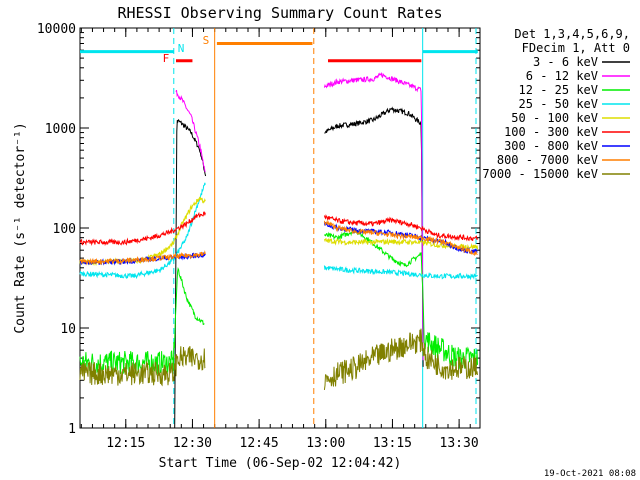 The height and width of the screenshot is (480, 640). Describe the element at coordinates (280, 463) in the screenshot. I see `x-axis-label: Start Time (06-Sep-02 12:04:42)` at that location.